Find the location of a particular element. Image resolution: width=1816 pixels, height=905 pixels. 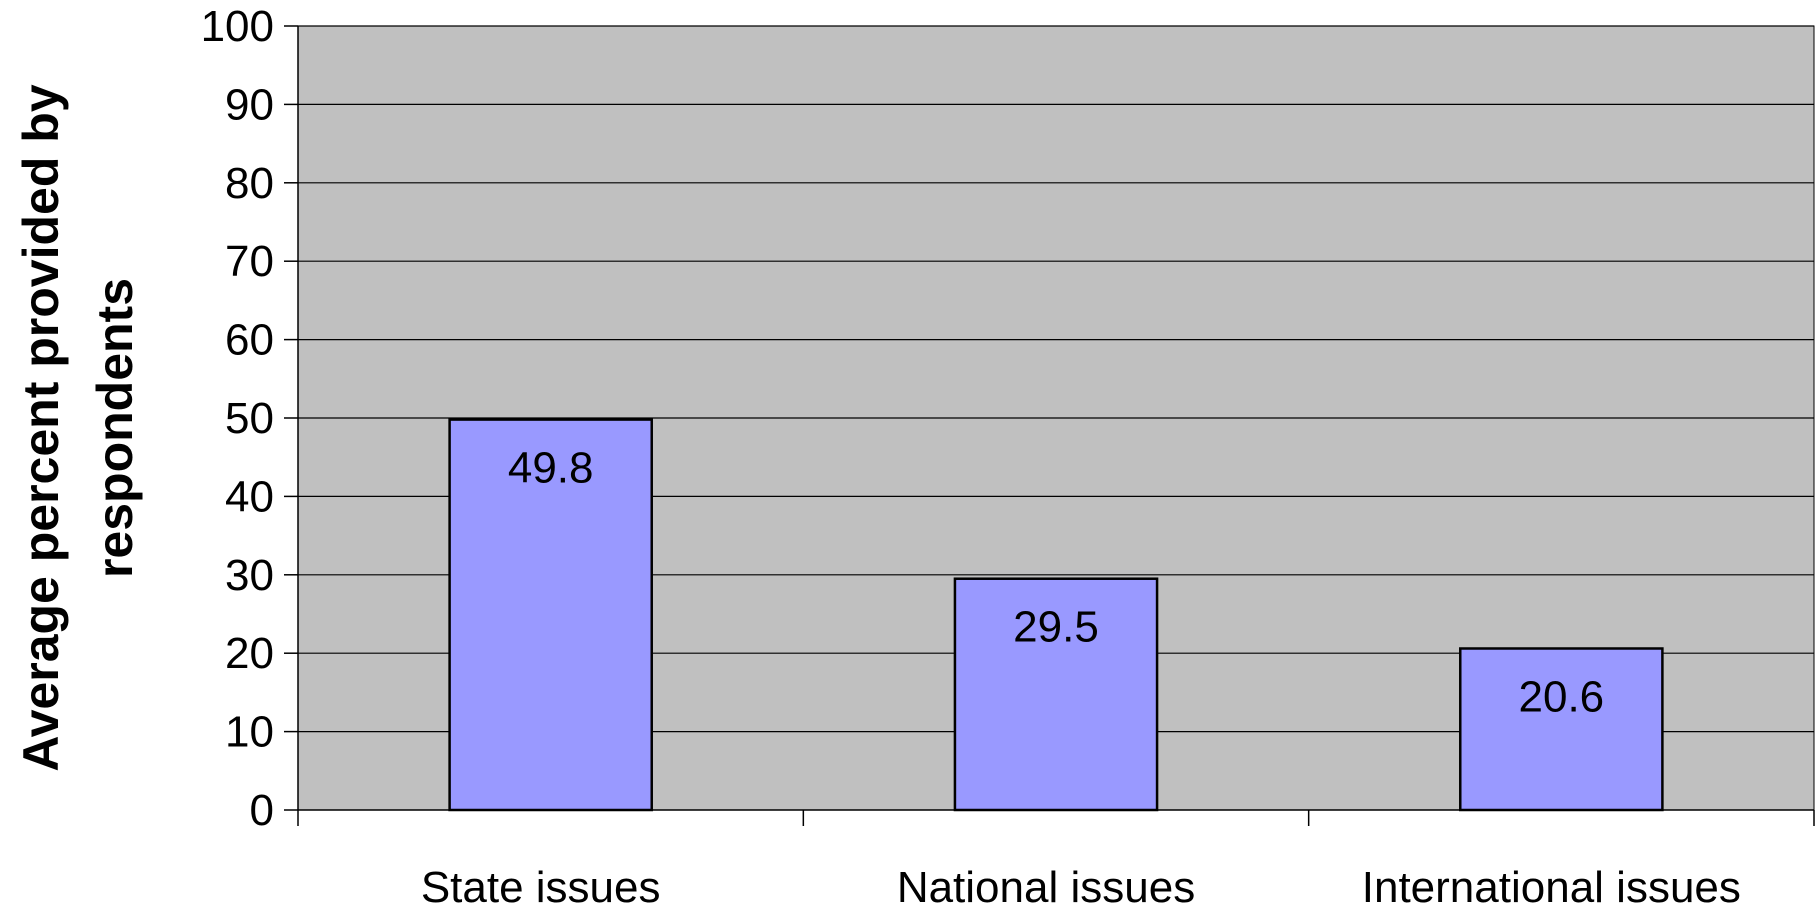

y-axis-title-line-2: respondents is located at coordinates (115, 428).